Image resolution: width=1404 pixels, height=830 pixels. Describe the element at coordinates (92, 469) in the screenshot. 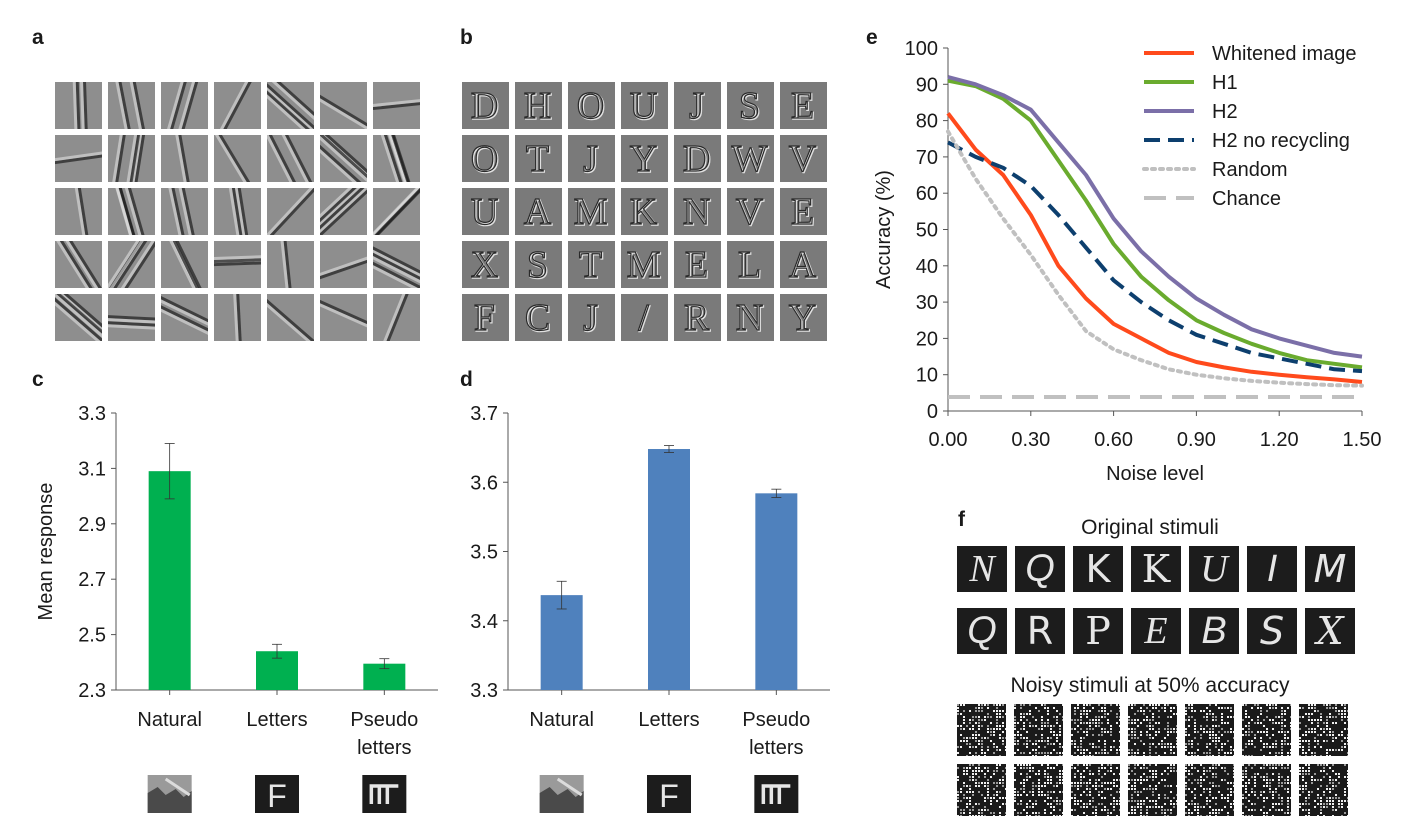

I see `y-tick-label: 3.1` at that location.